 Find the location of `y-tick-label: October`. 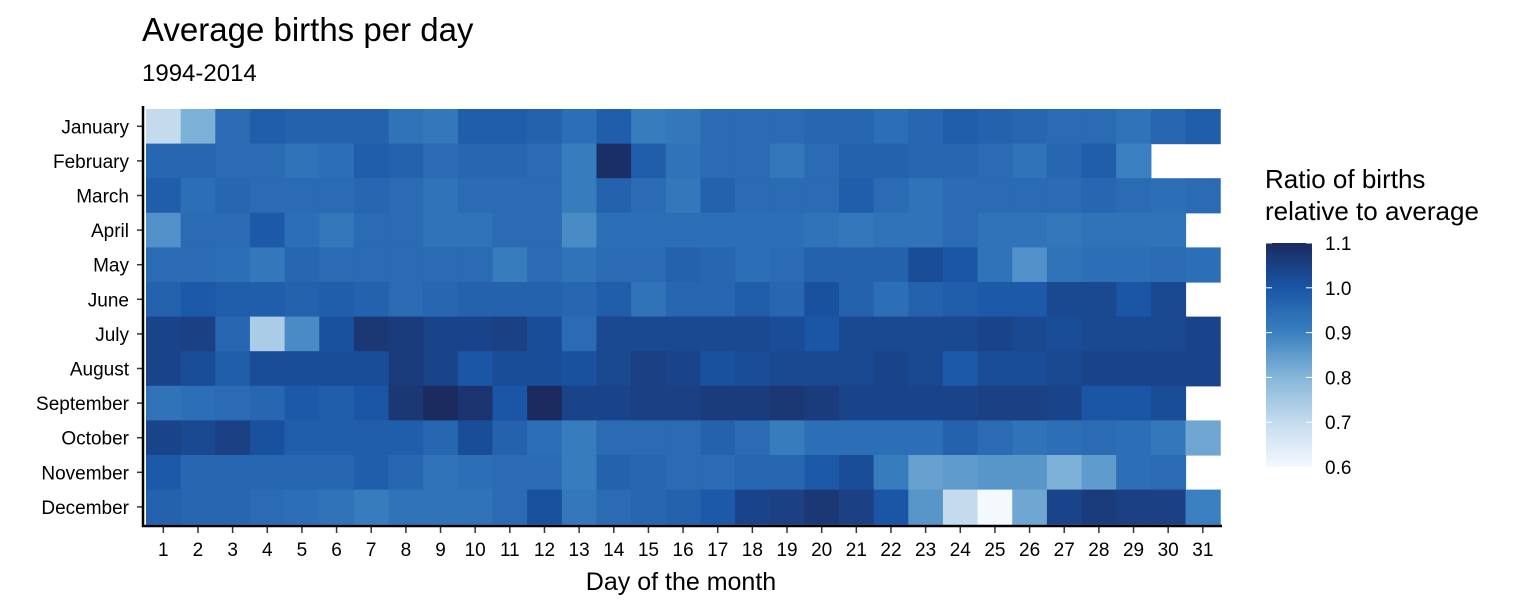

y-tick-label: October is located at coordinates (95, 439).